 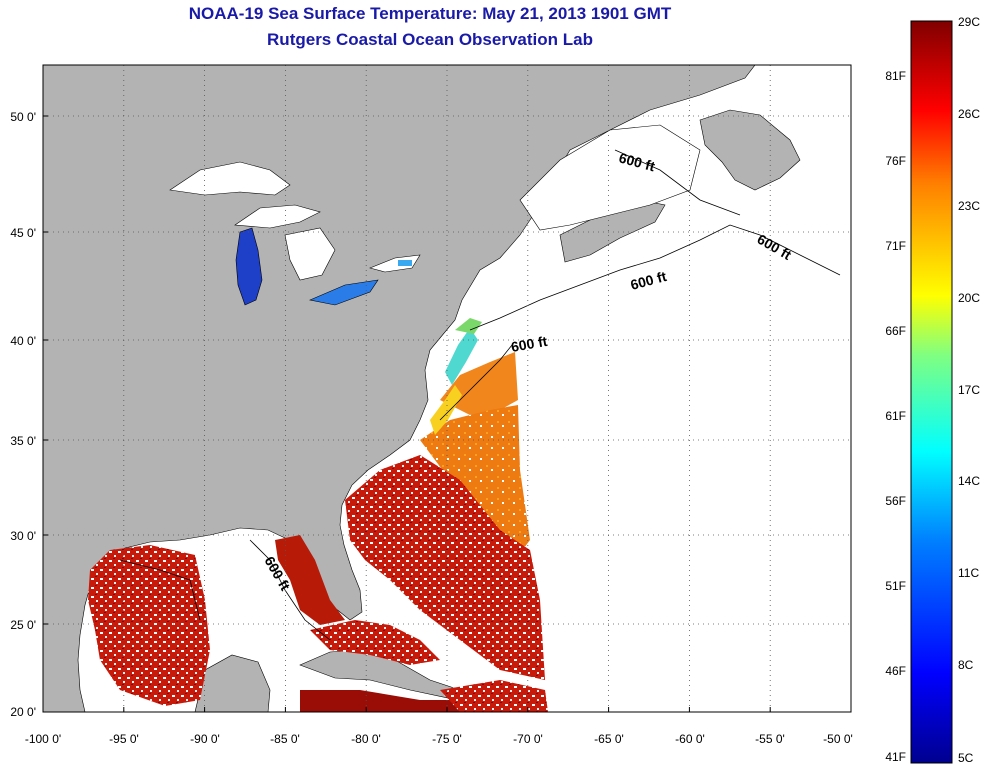 What do you see at coordinates (23, 233) in the screenshot?
I see `y-tick-45: 45 0'` at bounding box center [23, 233].